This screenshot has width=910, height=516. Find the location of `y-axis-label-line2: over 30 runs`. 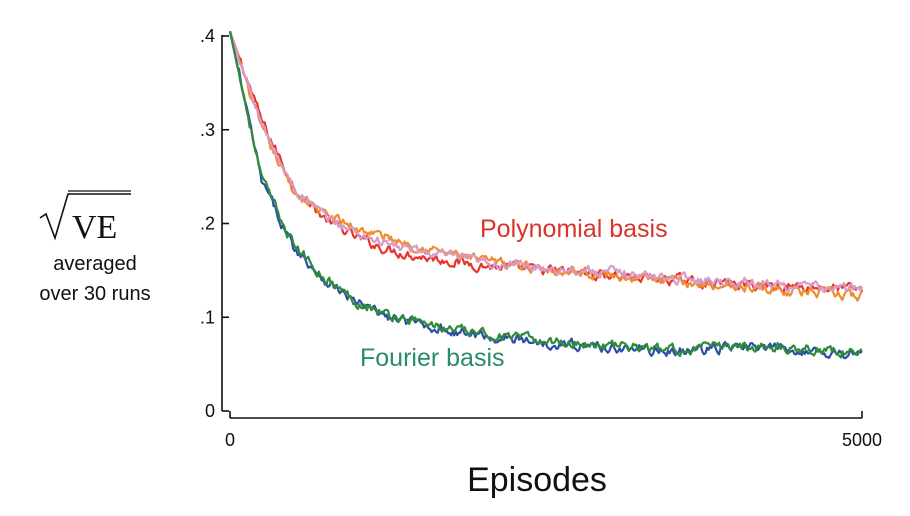

y-axis-label-line2: over 30 runs is located at coordinates (94, 294).